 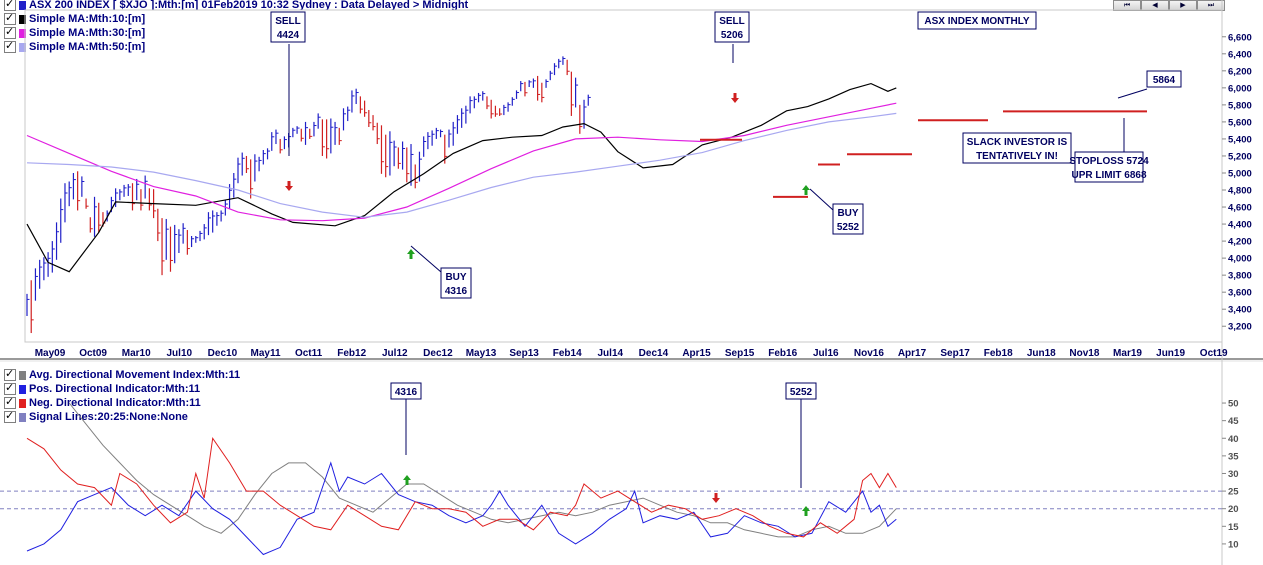 What do you see at coordinates (1041, 353) in the screenshot?
I see `x-tick-label: Jun18` at bounding box center [1041, 353].